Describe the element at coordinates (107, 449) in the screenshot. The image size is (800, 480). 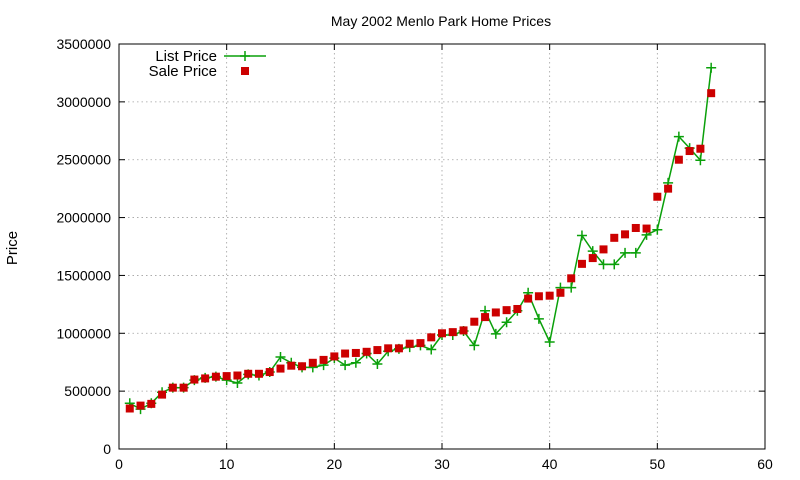
I see `y-tick-label: 0` at that location.